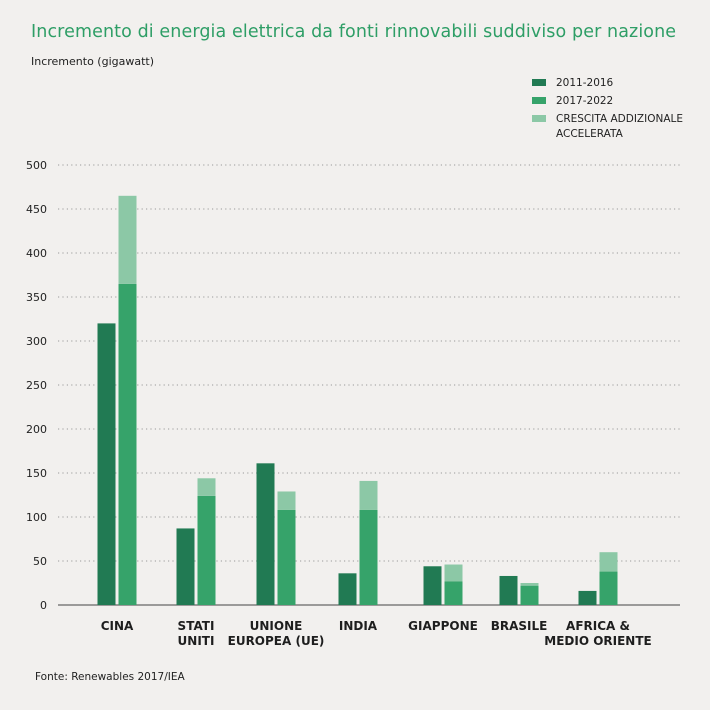  I want to click on y-tick-label: 100, so click(36, 517).